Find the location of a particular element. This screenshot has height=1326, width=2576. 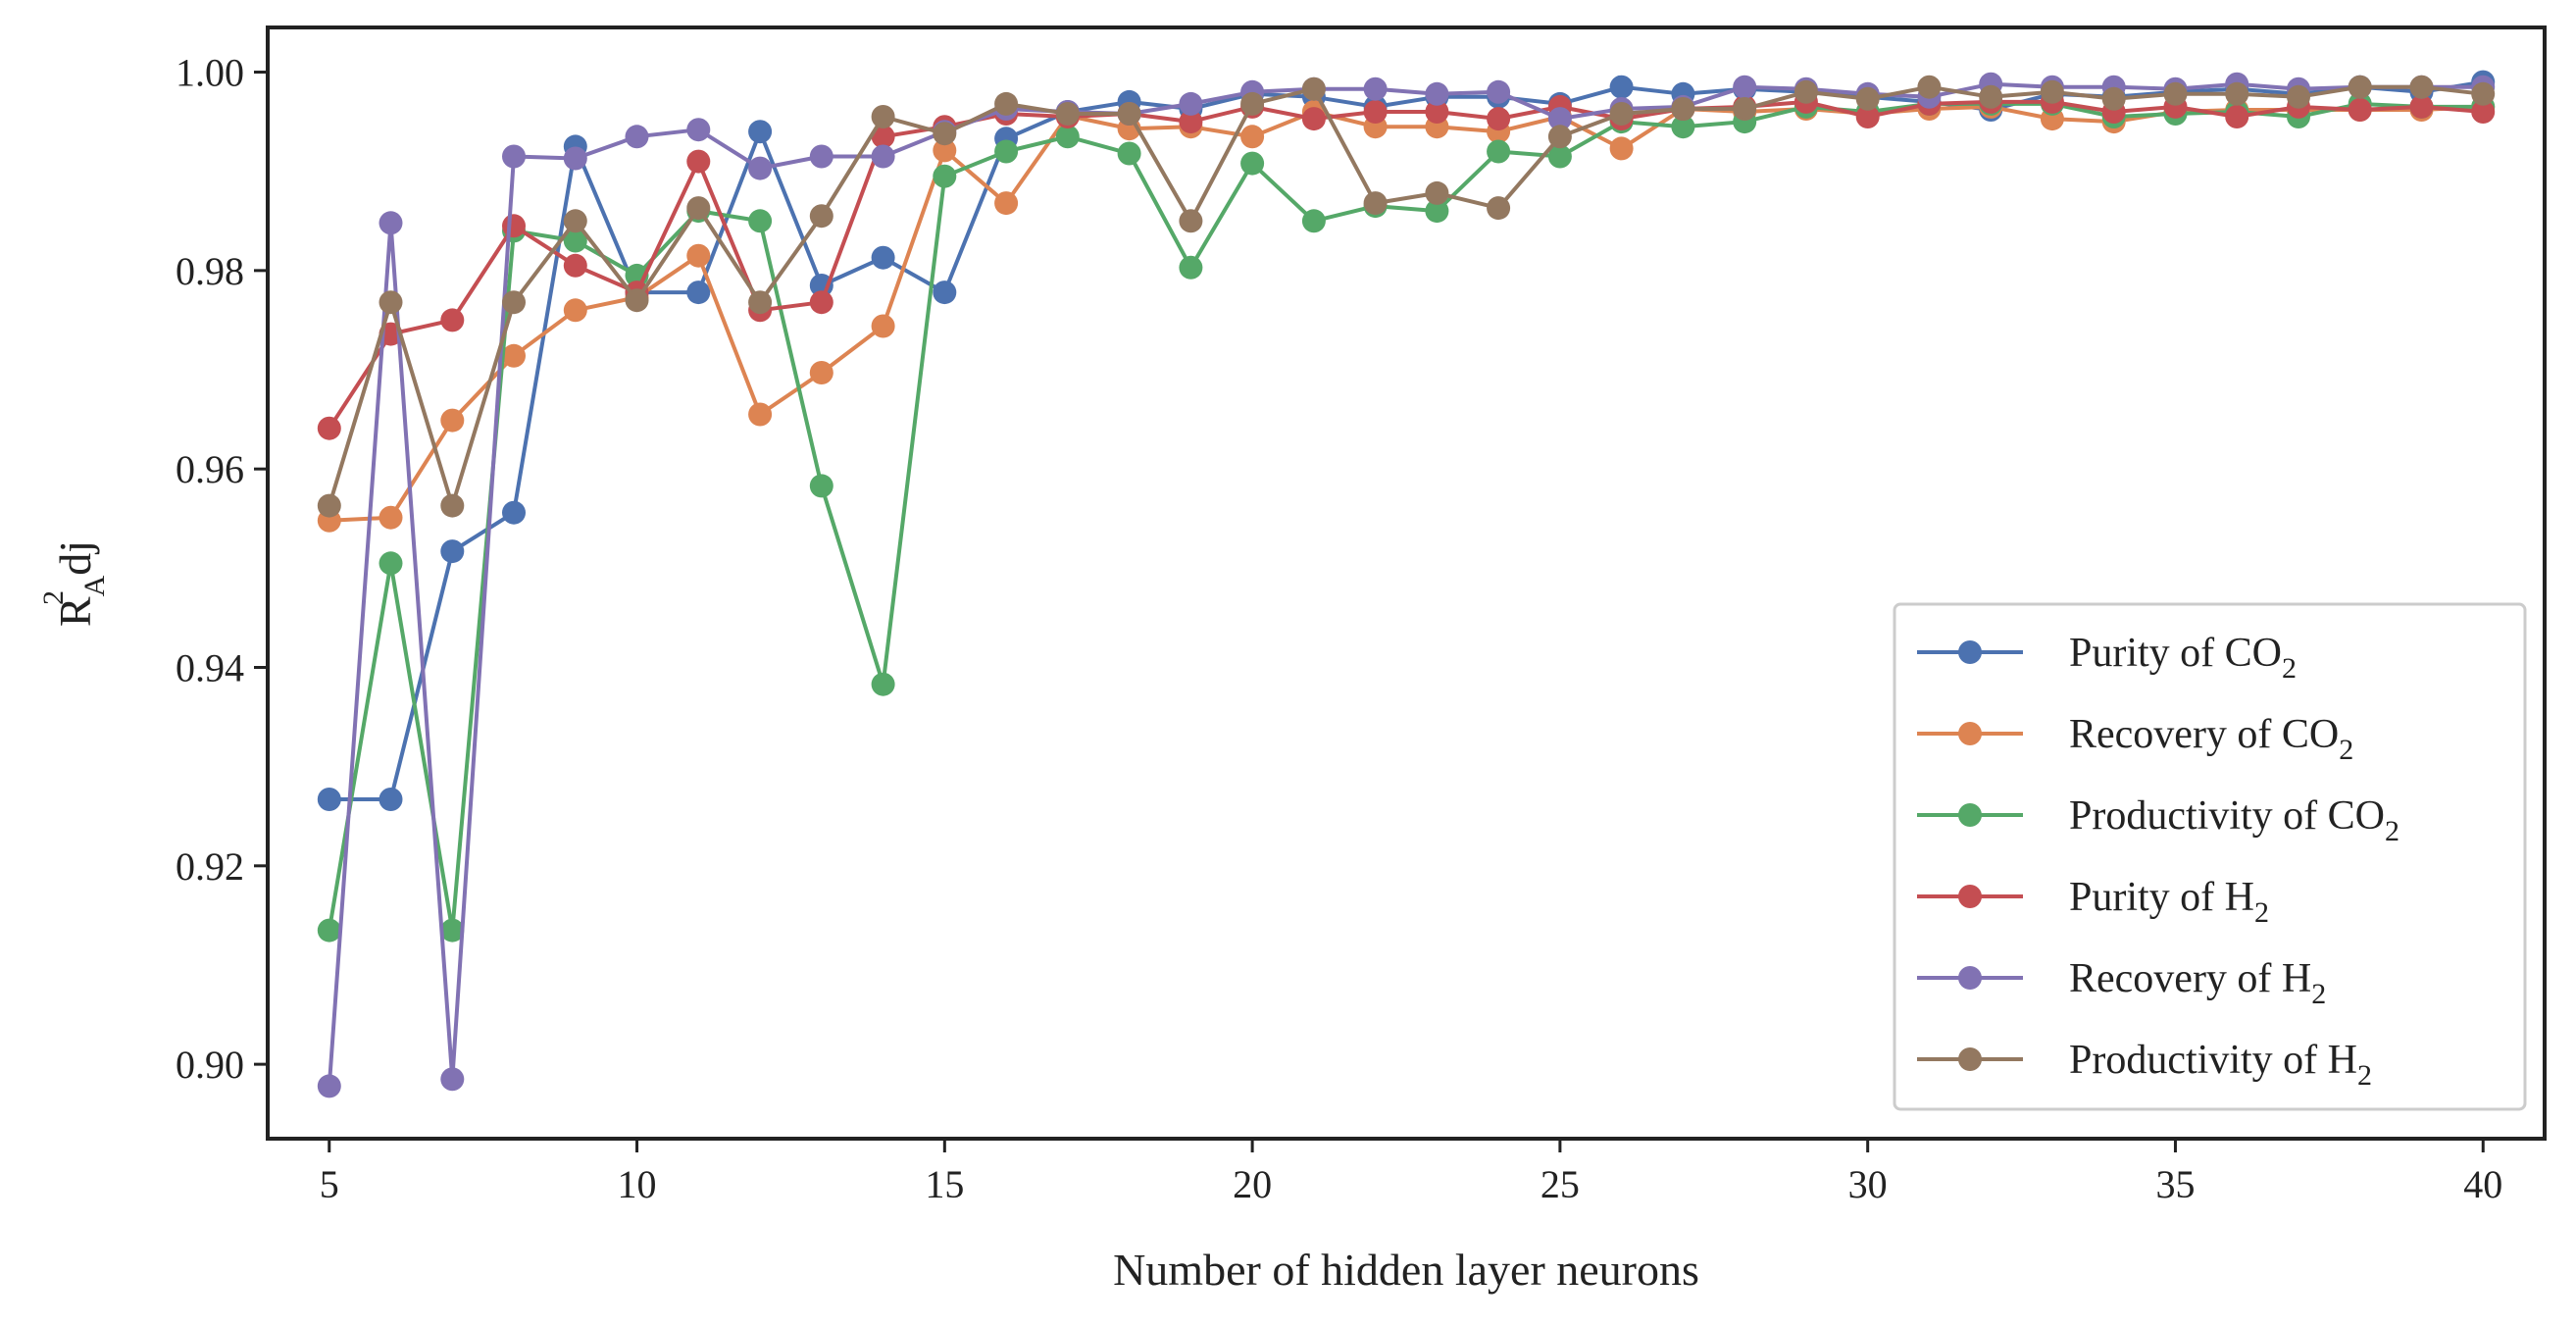

x-tick-label: 15 is located at coordinates (944, 1184).